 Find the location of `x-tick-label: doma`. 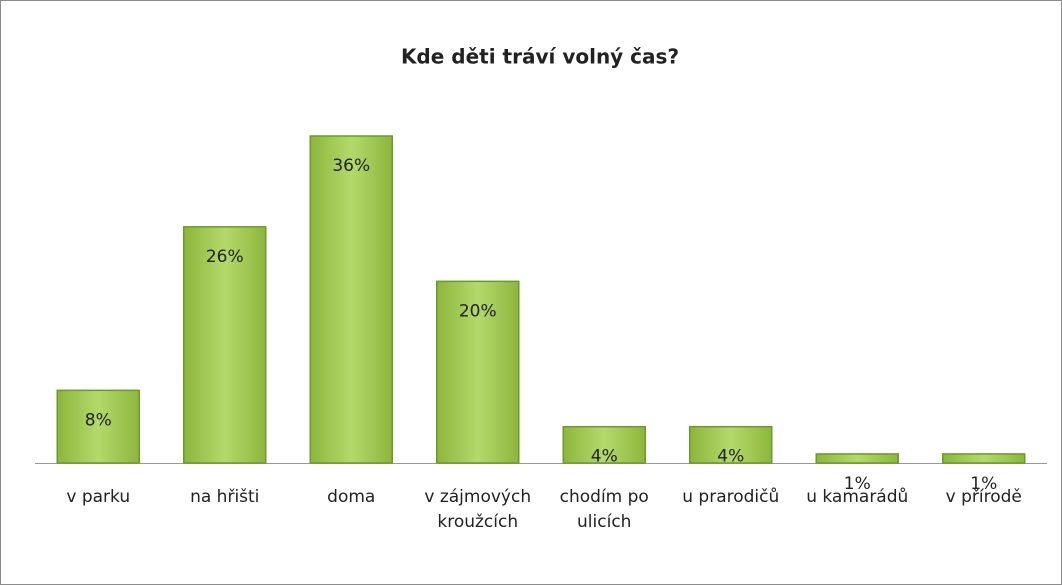

x-tick-label: doma is located at coordinates (351, 497).